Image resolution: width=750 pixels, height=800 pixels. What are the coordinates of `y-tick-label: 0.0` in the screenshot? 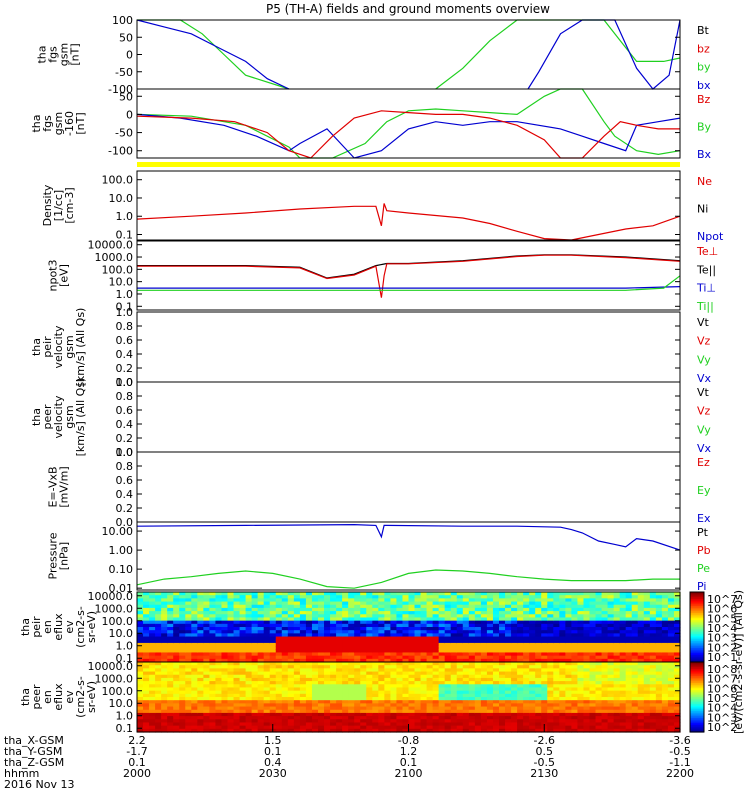 It's located at (125, 522).